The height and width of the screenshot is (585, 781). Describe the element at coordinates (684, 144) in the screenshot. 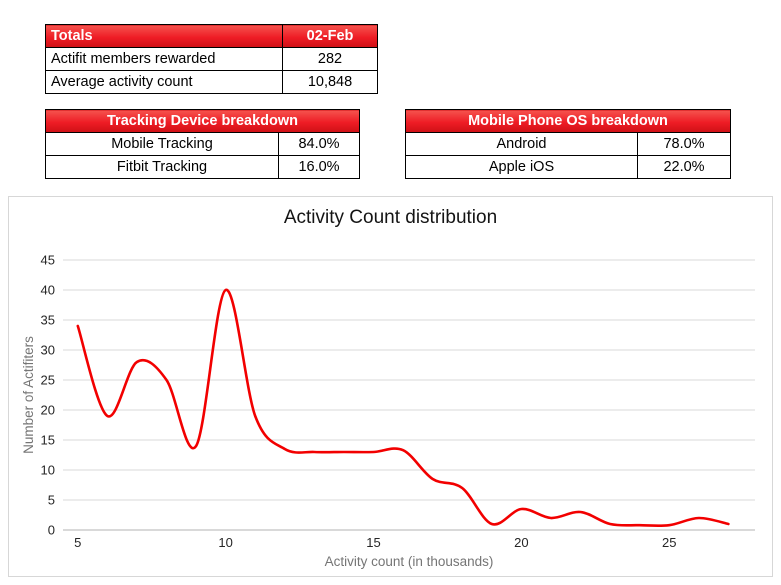

I see `table-cell-value: 78.0%` at that location.